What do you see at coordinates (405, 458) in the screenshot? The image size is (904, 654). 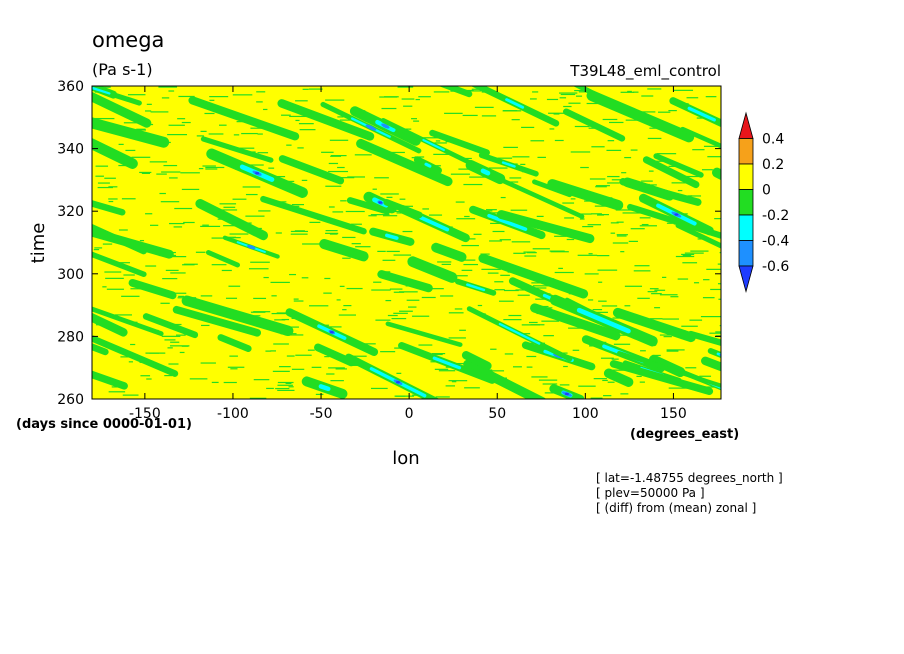 I see `x-axis-label: lon` at bounding box center [405, 458].